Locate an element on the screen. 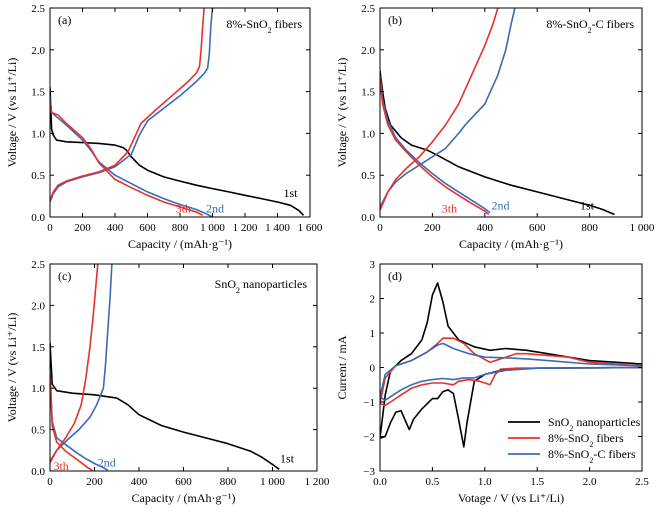 This screenshot has height=517, width=661. legend-label: 8%-SnO2 fibers is located at coordinates (586, 440).